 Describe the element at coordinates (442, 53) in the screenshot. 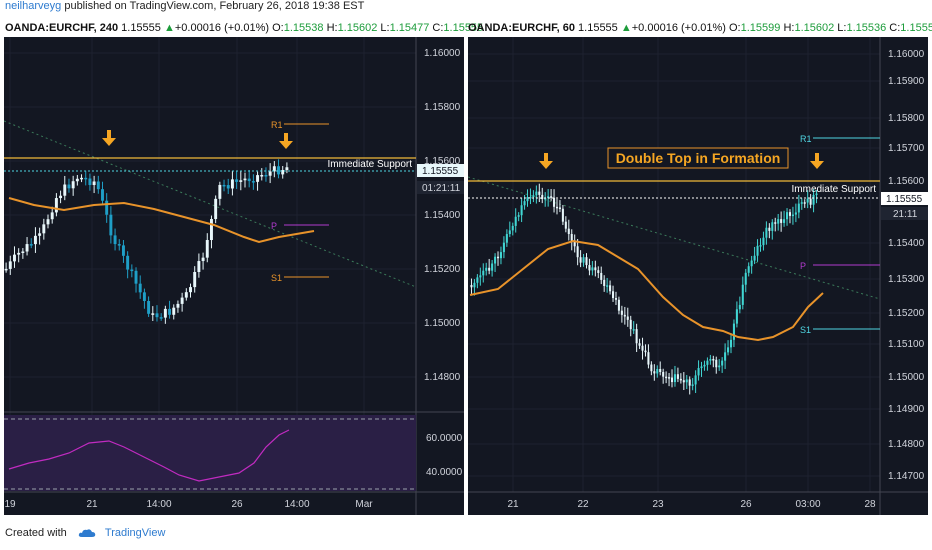

I see `price-tick: 1.16000` at that location.